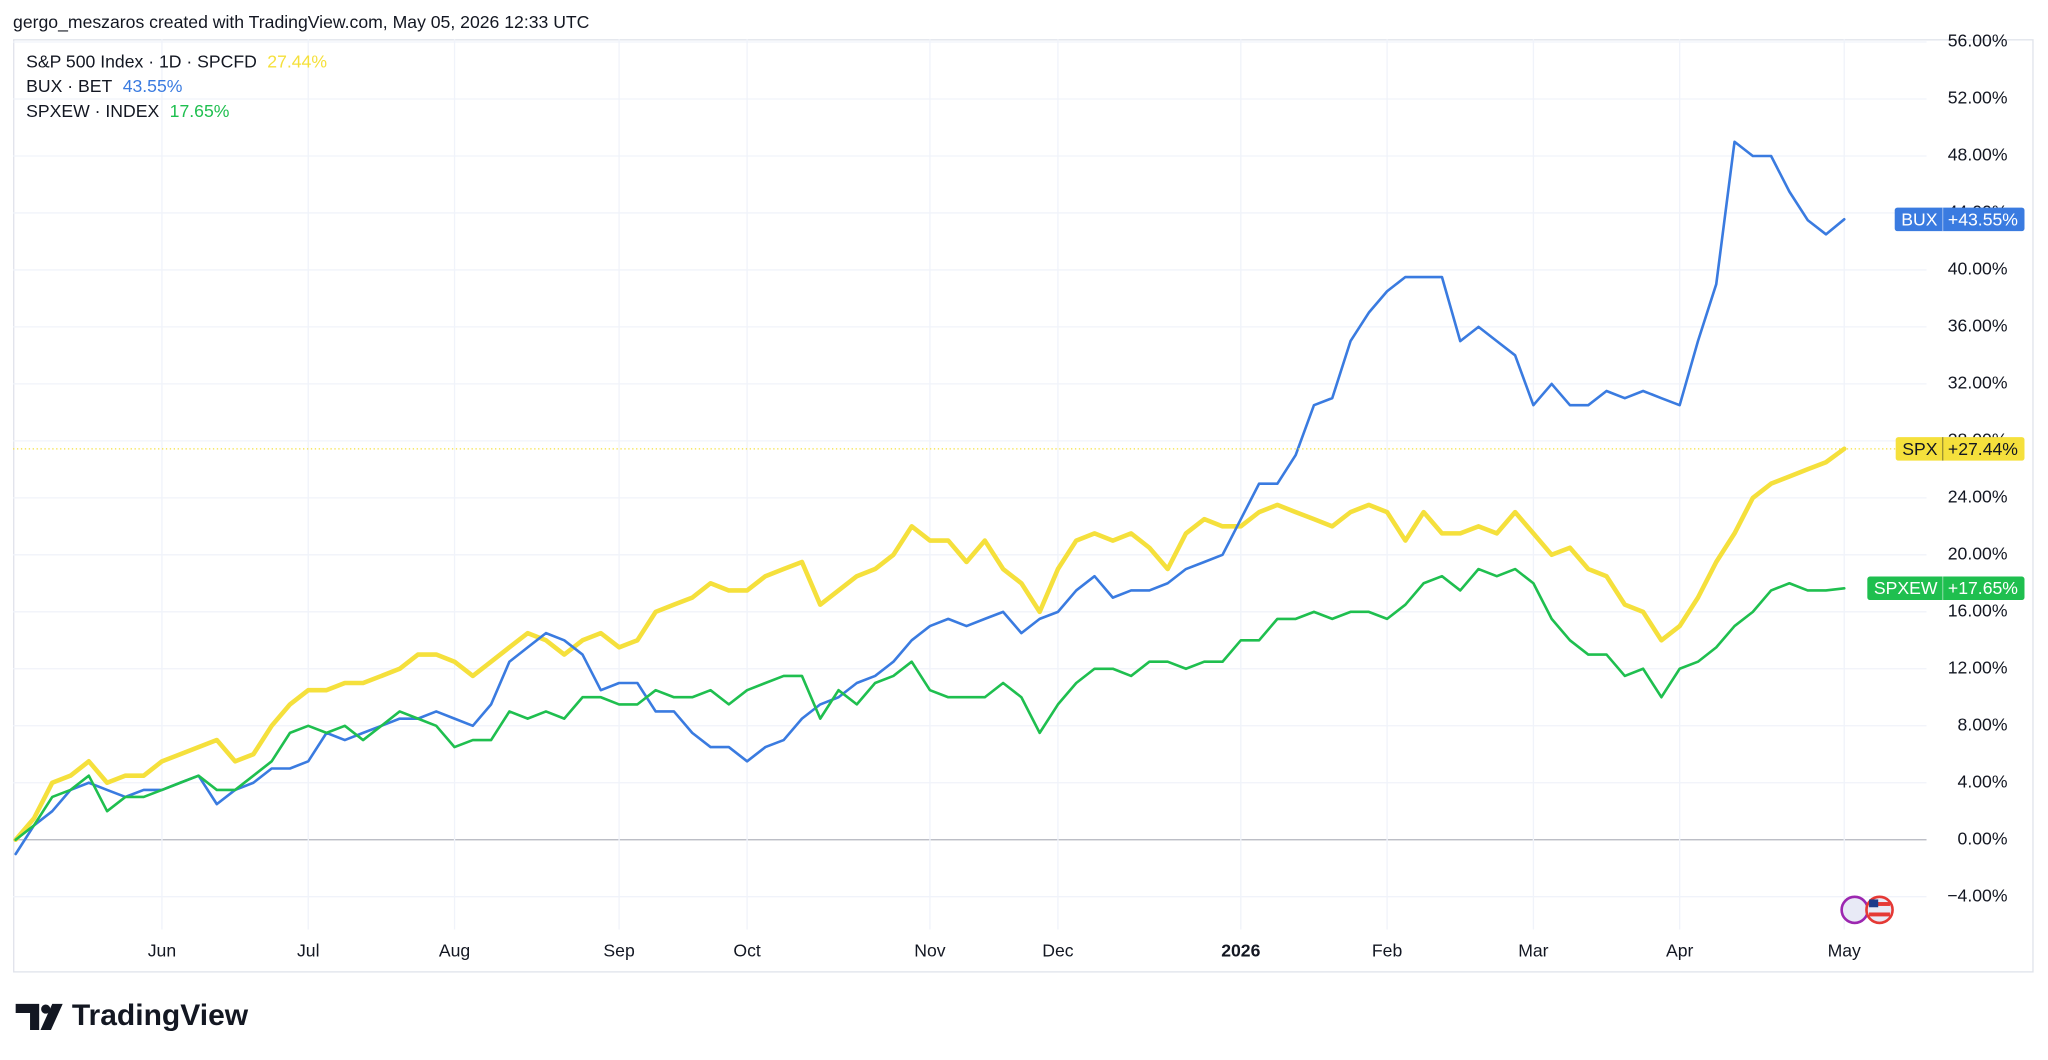 The width and height of the screenshot is (2048, 1060). I want to click on y-tick-label: 4.00%, so click(1983, 781).